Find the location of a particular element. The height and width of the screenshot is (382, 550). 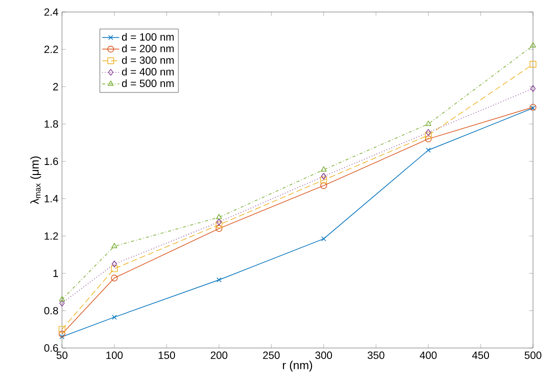

x-tick-label: 450 is located at coordinates (481, 355).